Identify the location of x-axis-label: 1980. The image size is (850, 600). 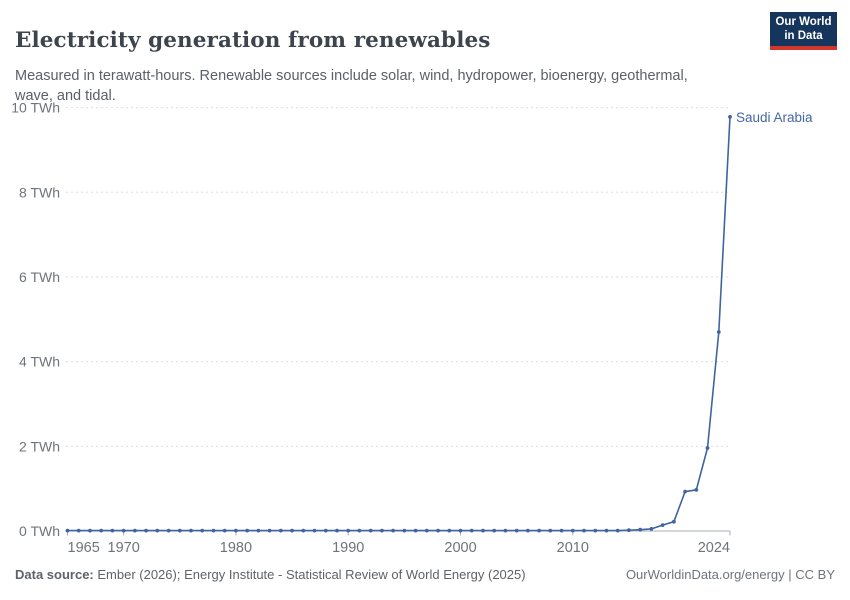
(236, 548).